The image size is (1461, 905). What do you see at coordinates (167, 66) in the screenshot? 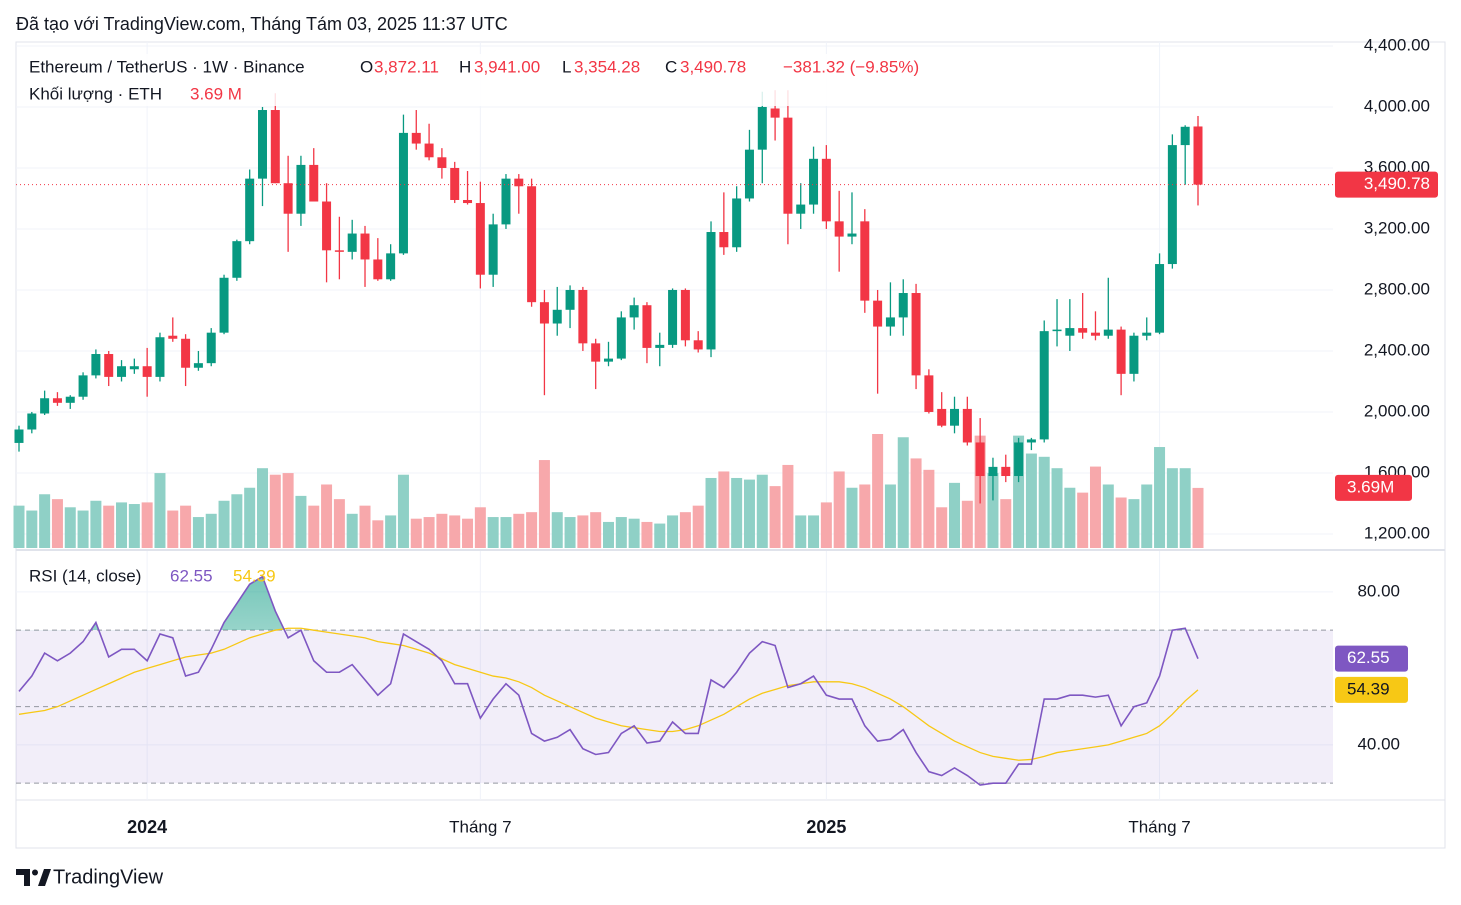
I see `symbol-title: Ethereum / TetherUS · 1W · Binance` at bounding box center [167, 66].